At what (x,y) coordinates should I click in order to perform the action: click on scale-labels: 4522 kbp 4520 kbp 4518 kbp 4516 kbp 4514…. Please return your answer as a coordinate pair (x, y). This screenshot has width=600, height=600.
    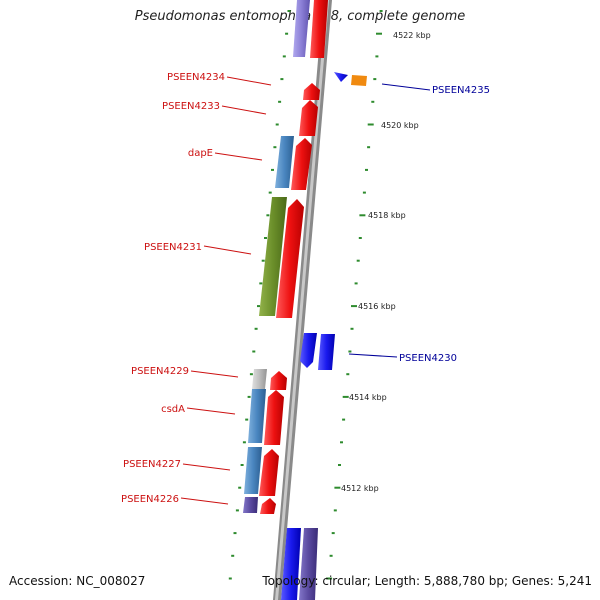
    Looking at the image, I should click on (386, 262).